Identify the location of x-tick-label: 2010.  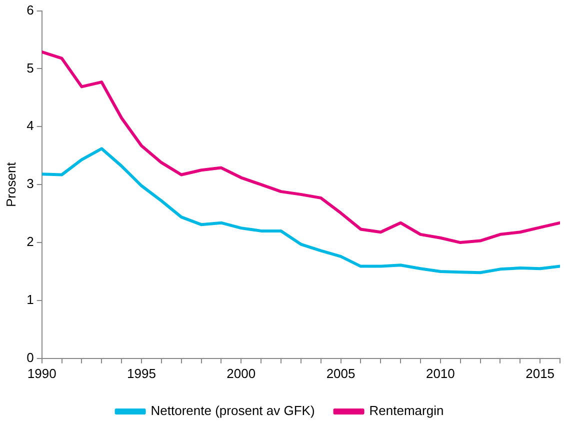
(440, 373).